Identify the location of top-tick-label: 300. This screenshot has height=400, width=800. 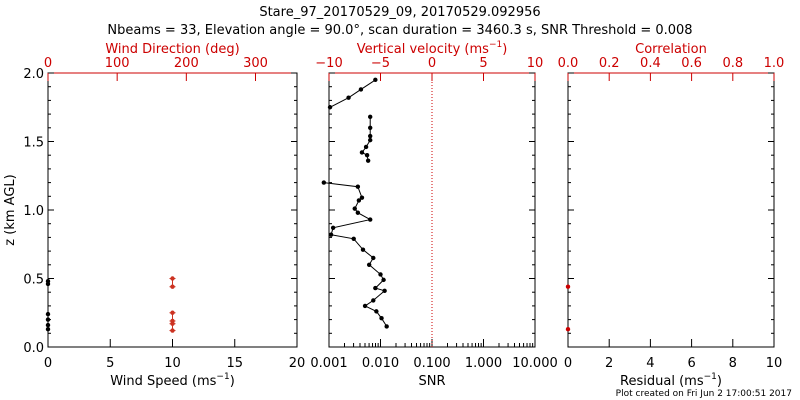
(255, 63).